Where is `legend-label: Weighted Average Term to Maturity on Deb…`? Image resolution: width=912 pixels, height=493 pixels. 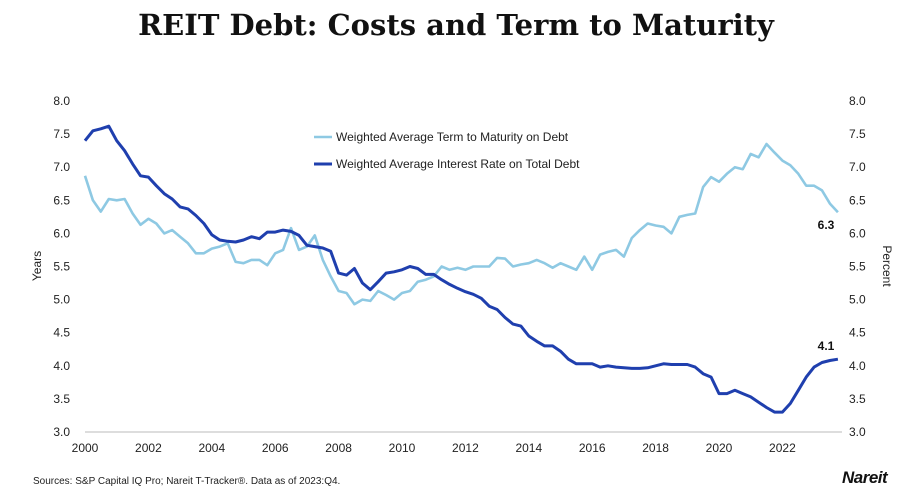 legend-label: Weighted Average Term to Maturity on Deb… is located at coordinates (452, 137).